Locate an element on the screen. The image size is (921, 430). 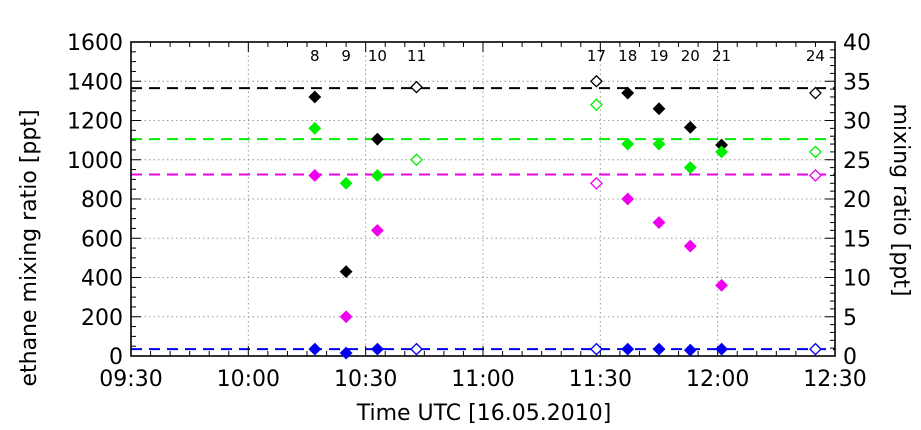
y-tick-label-right: 20 is located at coordinates (857, 200).